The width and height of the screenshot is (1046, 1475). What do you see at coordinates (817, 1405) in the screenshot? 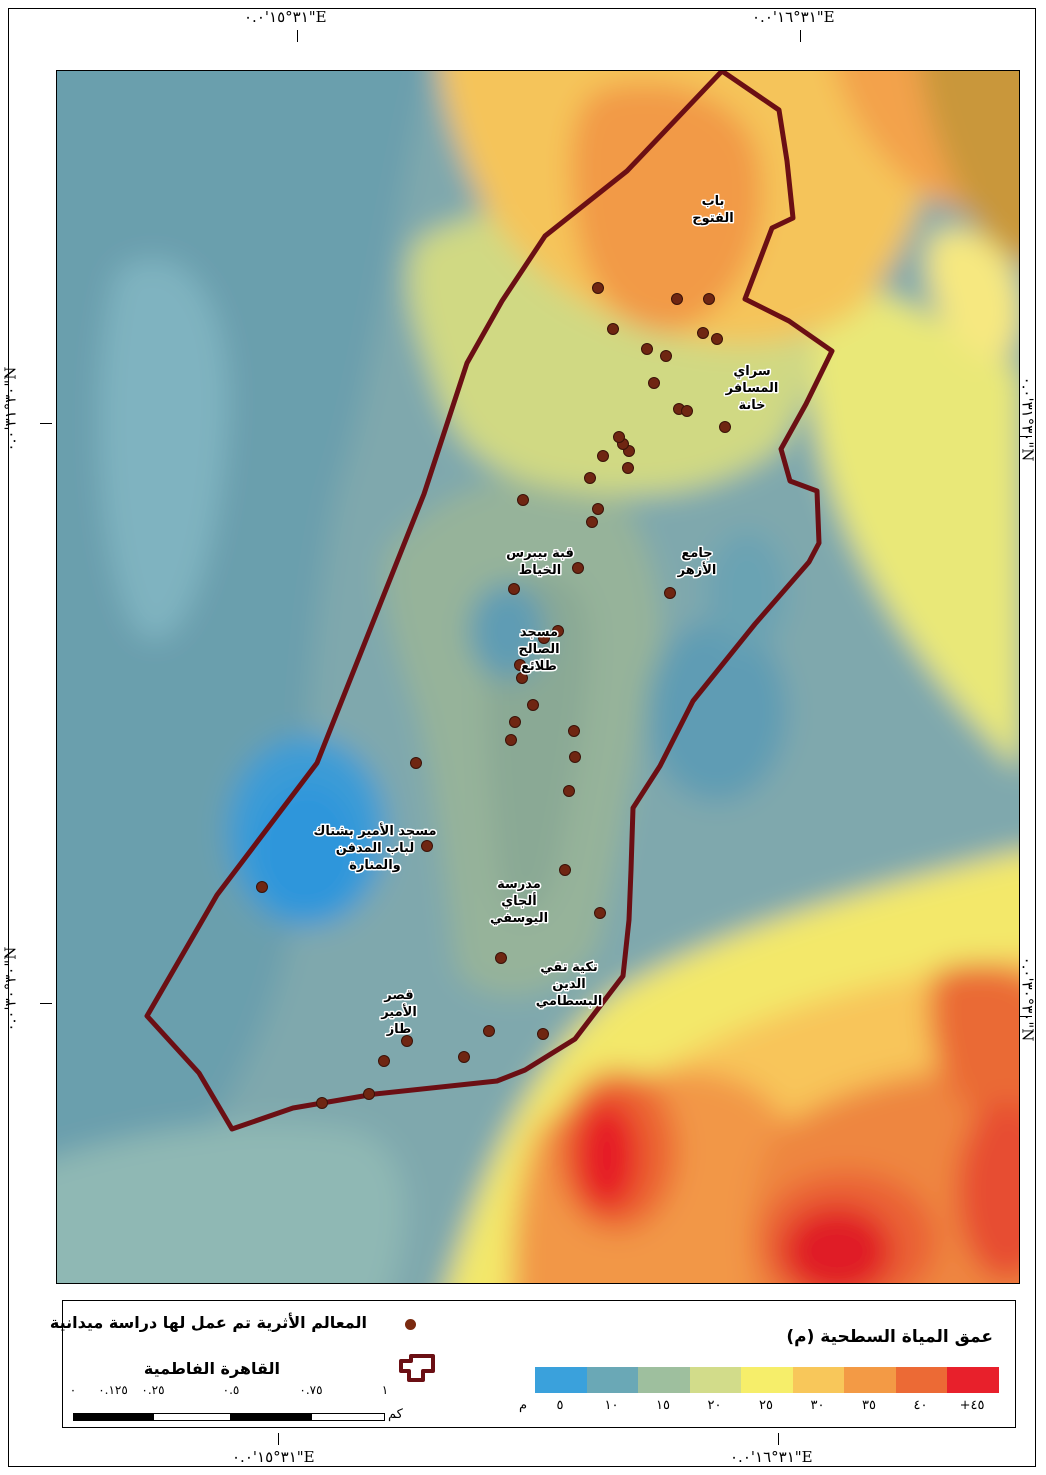
I see `ramp-label: ٣٠` at bounding box center [817, 1405].